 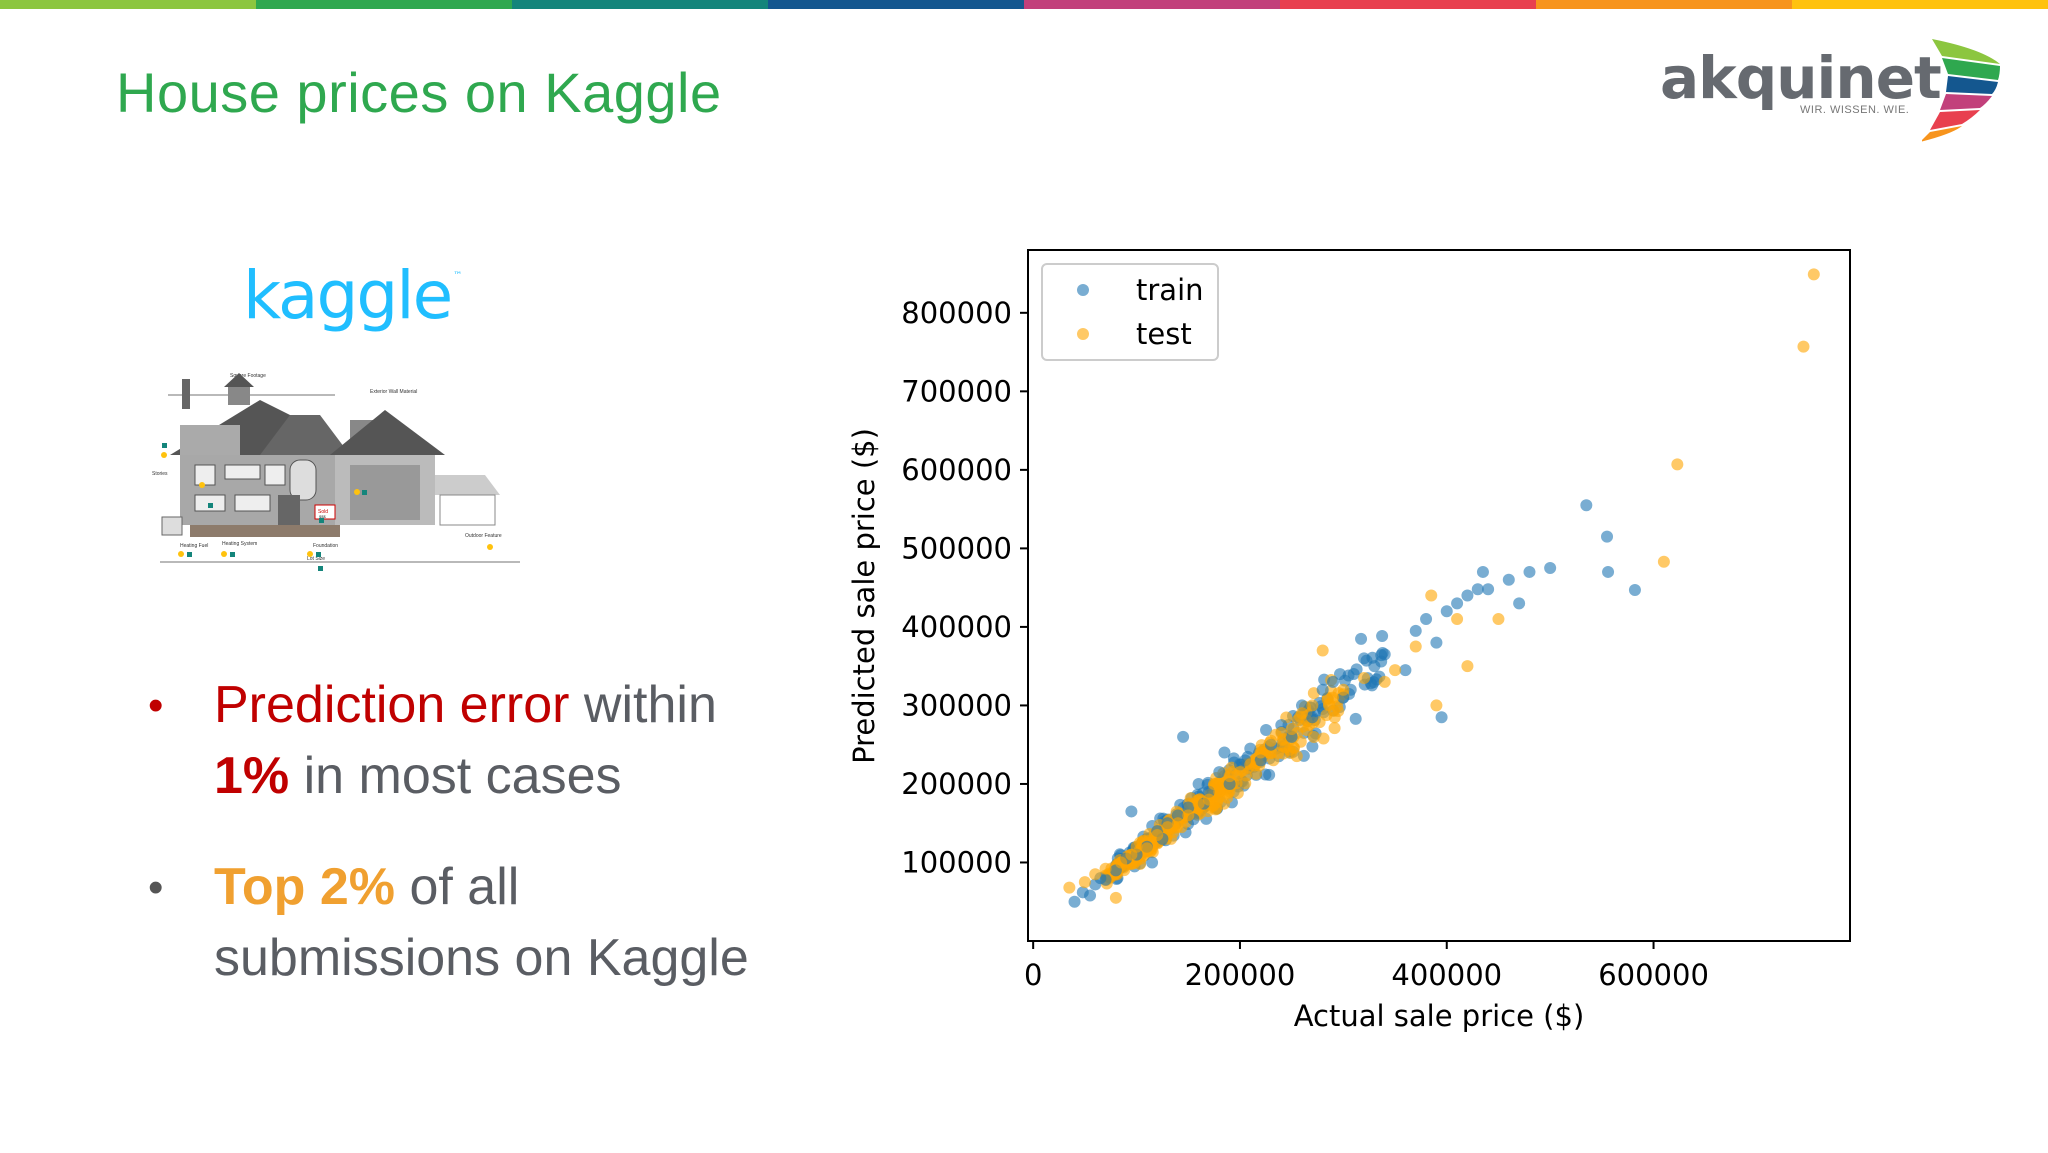 What do you see at coordinates (457, 276) in the screenshot?
I see `kaggle-trademark: ™` at bounding box center [457, 276].